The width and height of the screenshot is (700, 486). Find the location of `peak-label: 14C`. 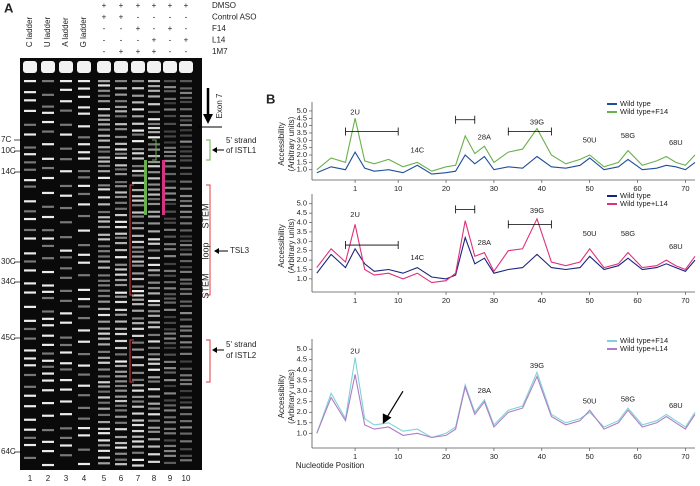

peak-label: 14C is located at coordinates (417, 257).